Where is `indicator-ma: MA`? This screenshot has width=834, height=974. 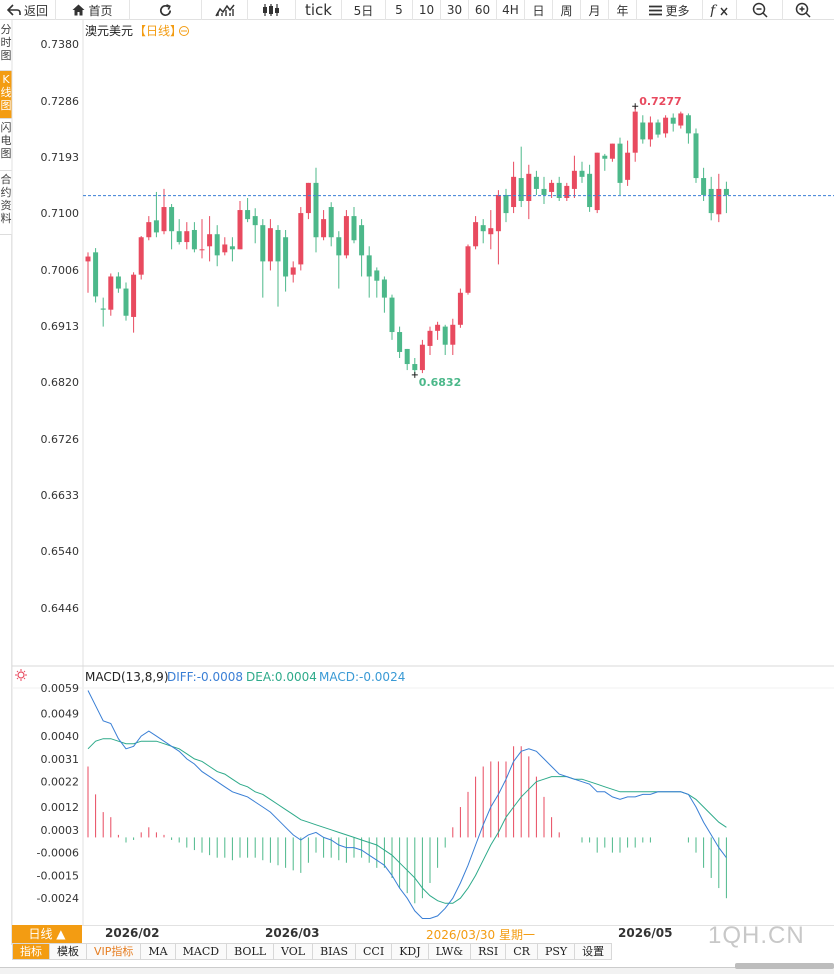
indicator-ma: MA is located at coordinates (158, 951).